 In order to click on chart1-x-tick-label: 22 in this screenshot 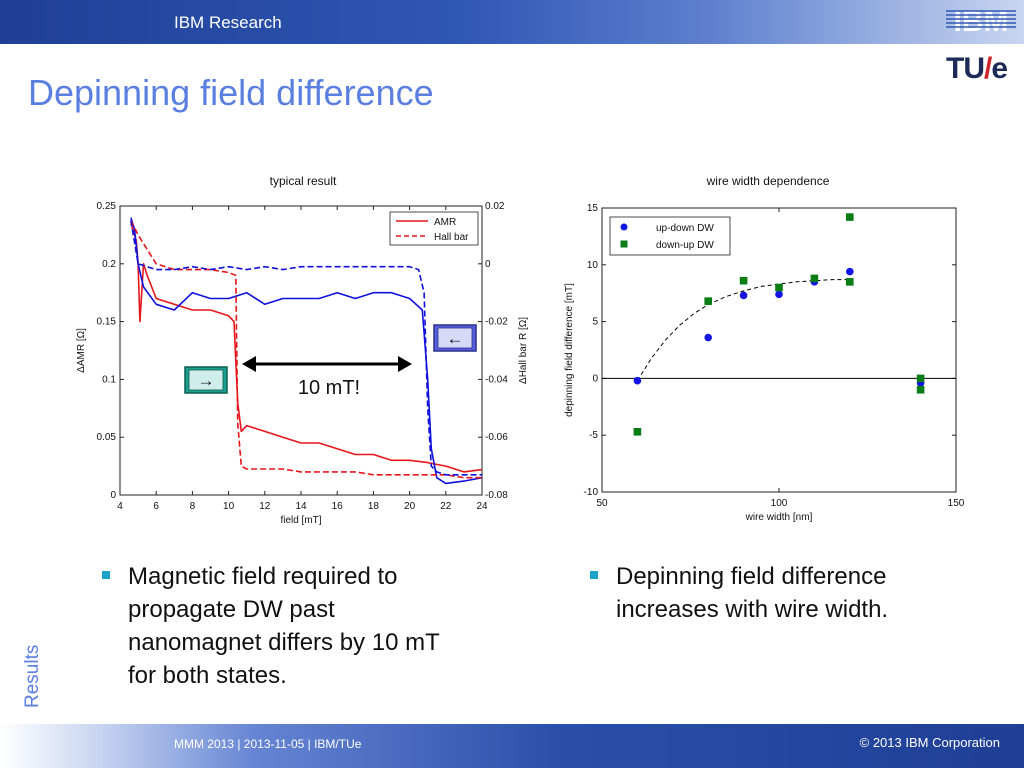, I will do `click(446, 506)`.